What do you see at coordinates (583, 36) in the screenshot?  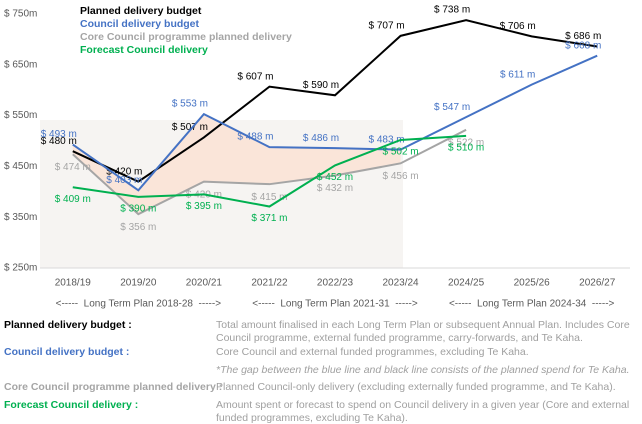 I see `value-label: $ 686 m` at bounding box center [583, 36].